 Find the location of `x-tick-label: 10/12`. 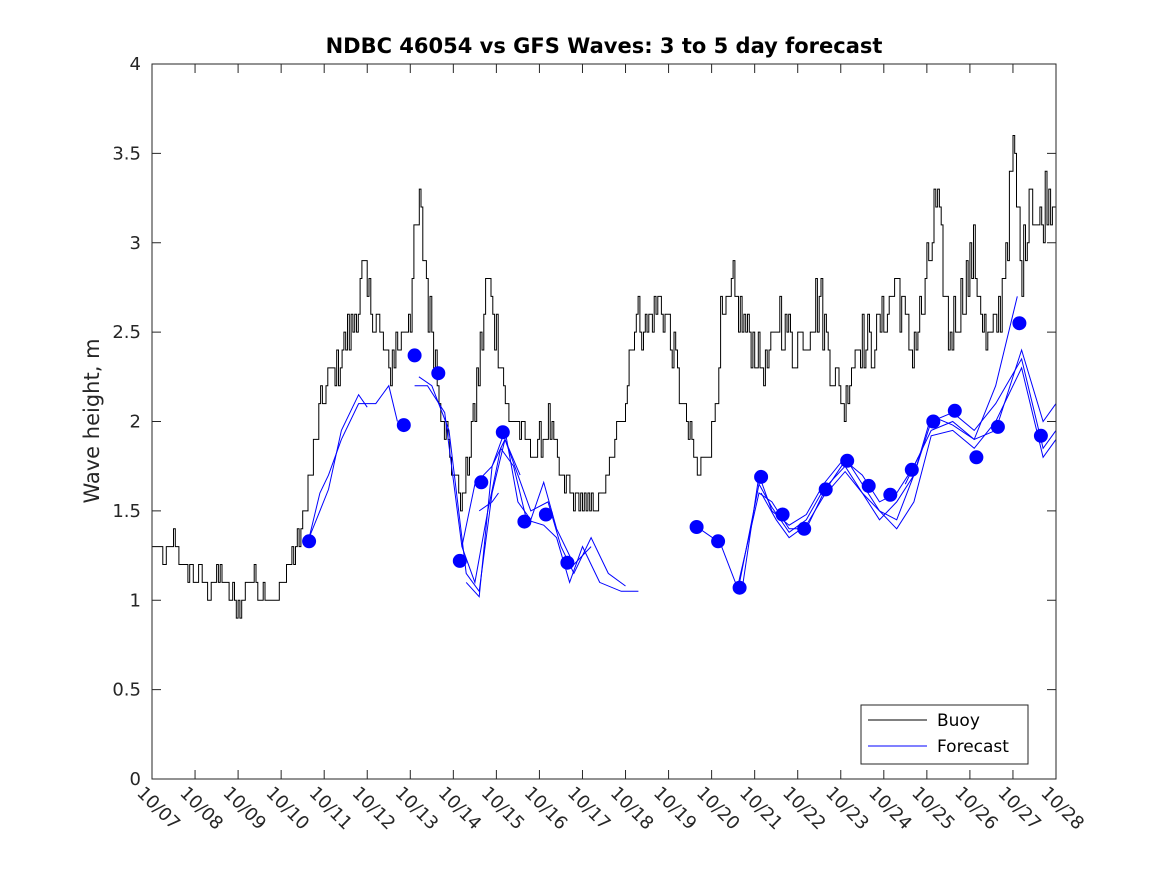

x-tick-label: 10/12 is located at coordinates (374, 809).